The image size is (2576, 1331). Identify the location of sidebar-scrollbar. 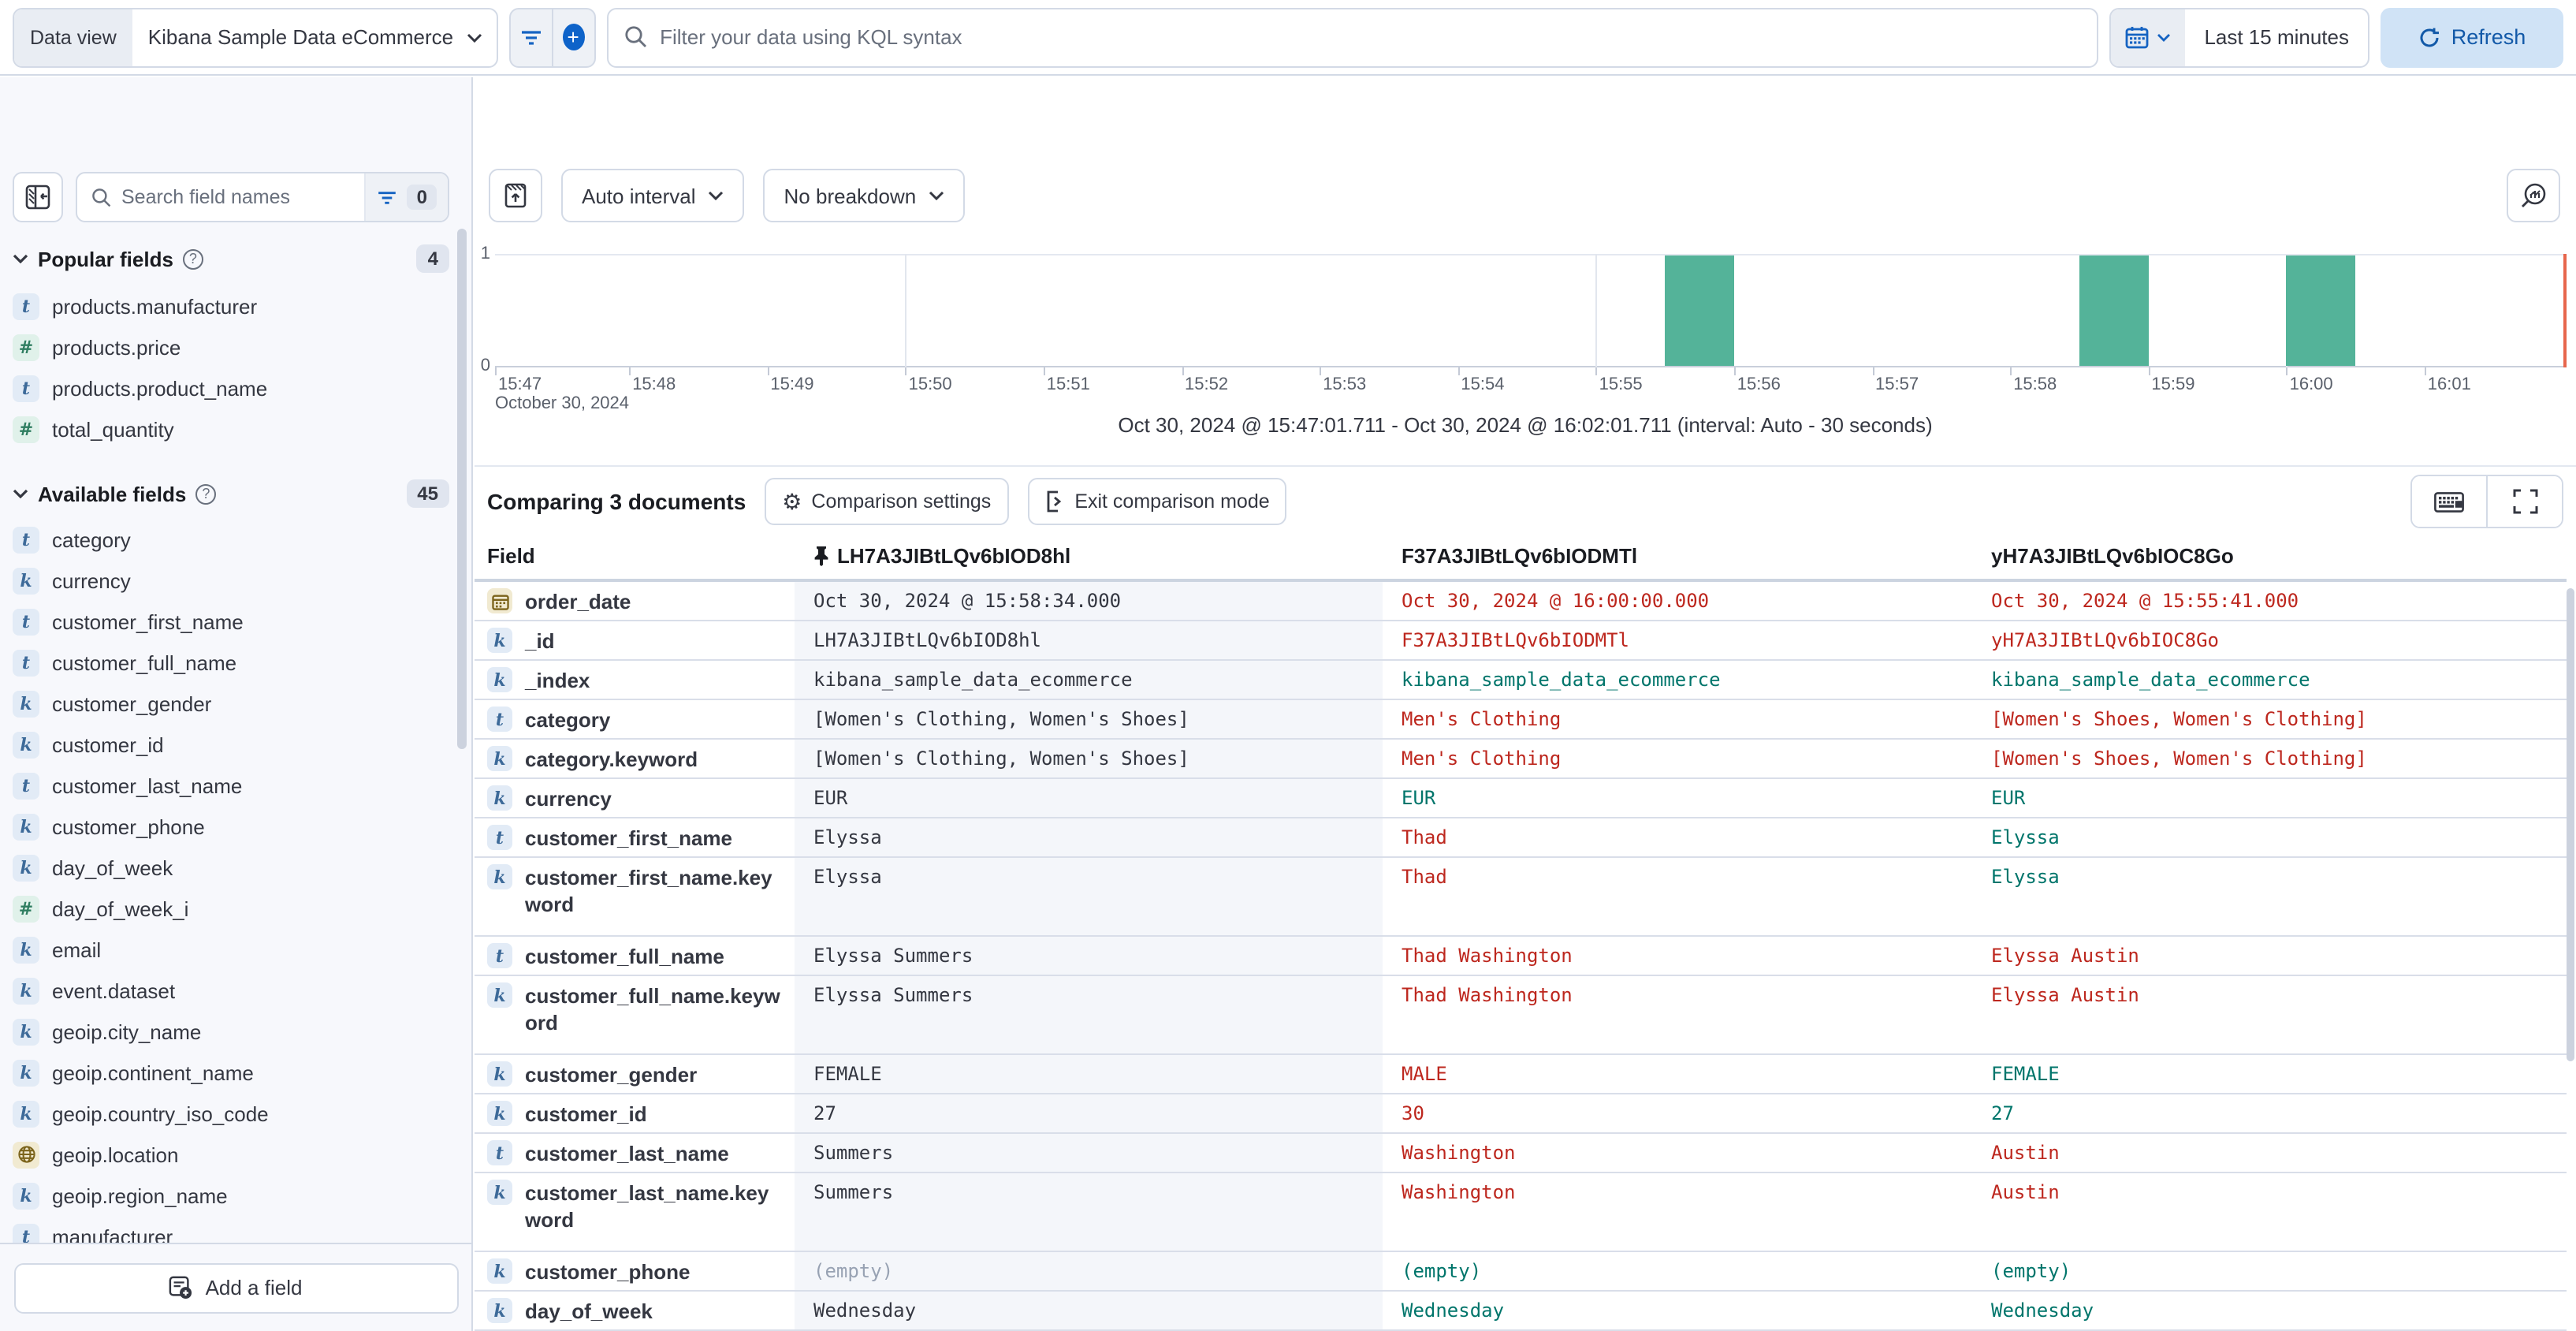
(462, 489).